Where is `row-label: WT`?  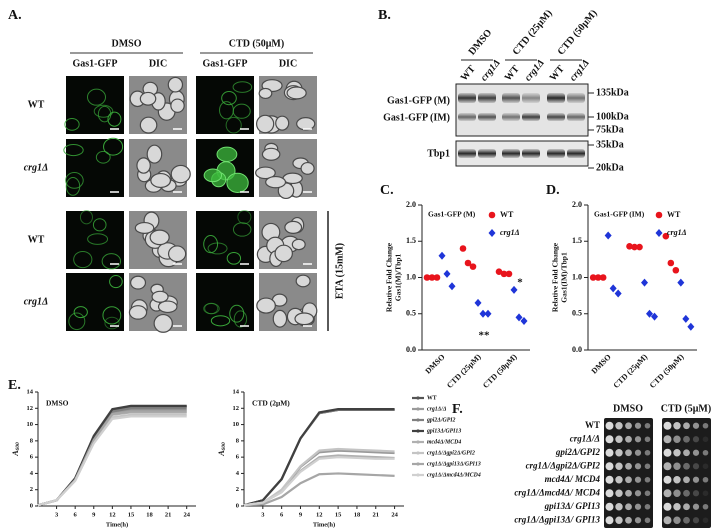
row-label: WT is located at coordinates (36, 239).